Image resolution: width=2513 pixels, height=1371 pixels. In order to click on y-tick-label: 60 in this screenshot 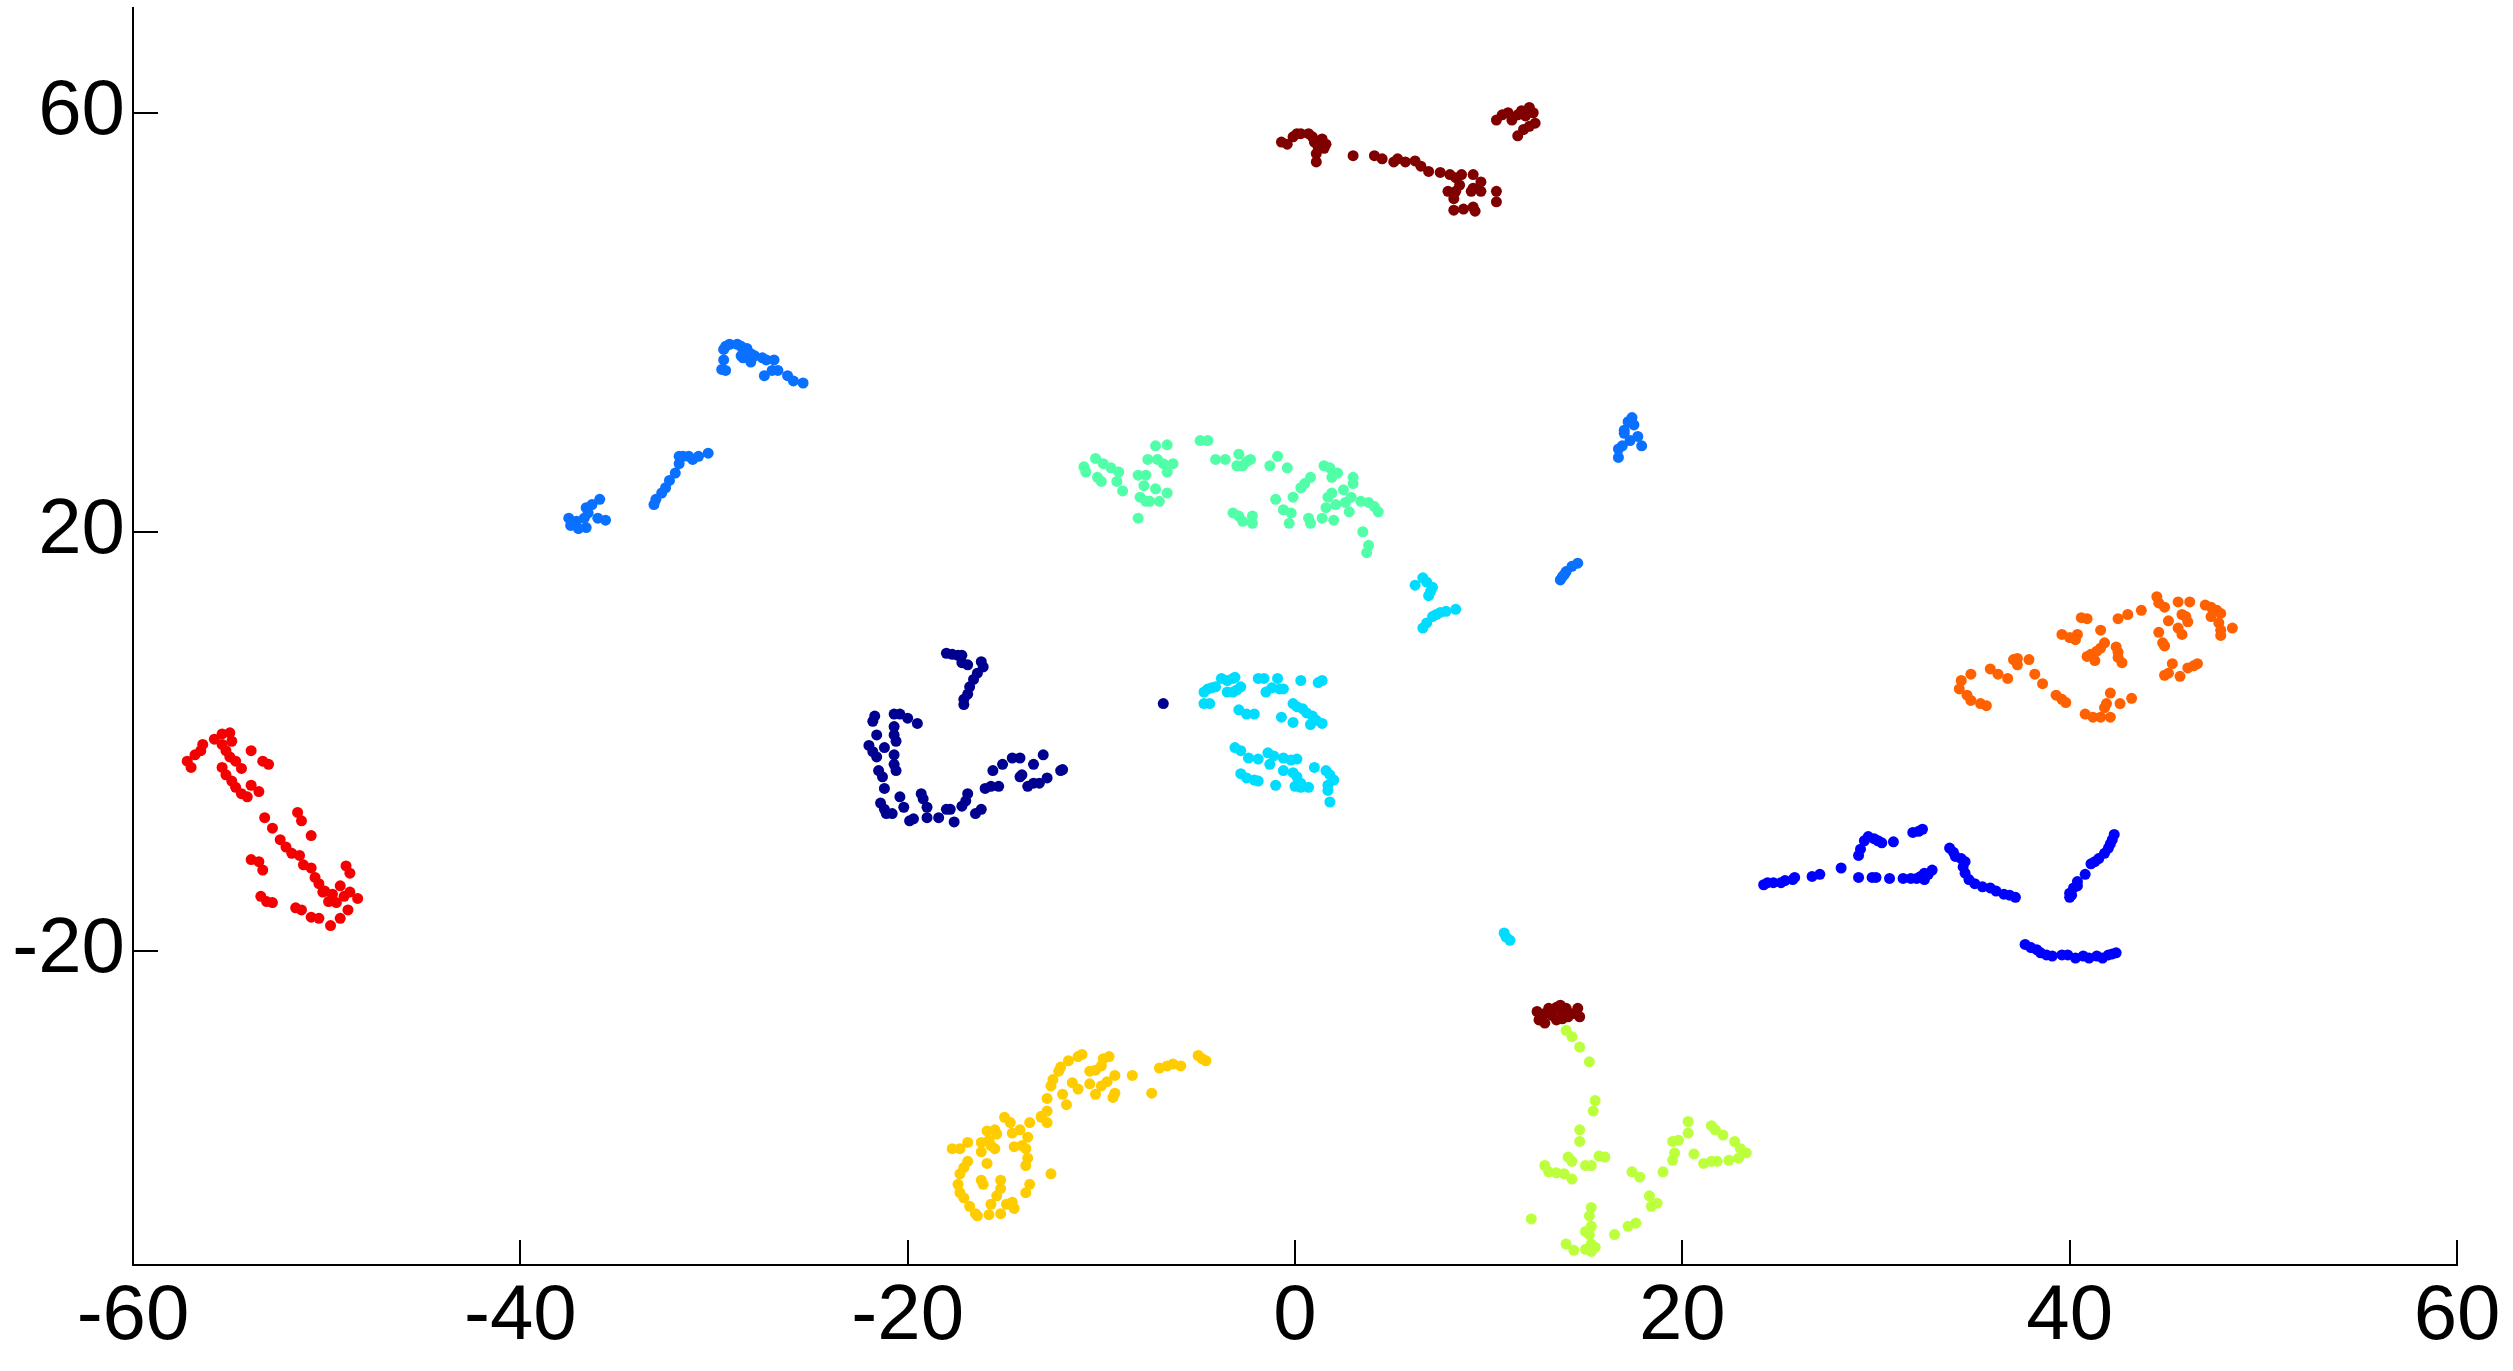, I will do `click(81, 107)`.